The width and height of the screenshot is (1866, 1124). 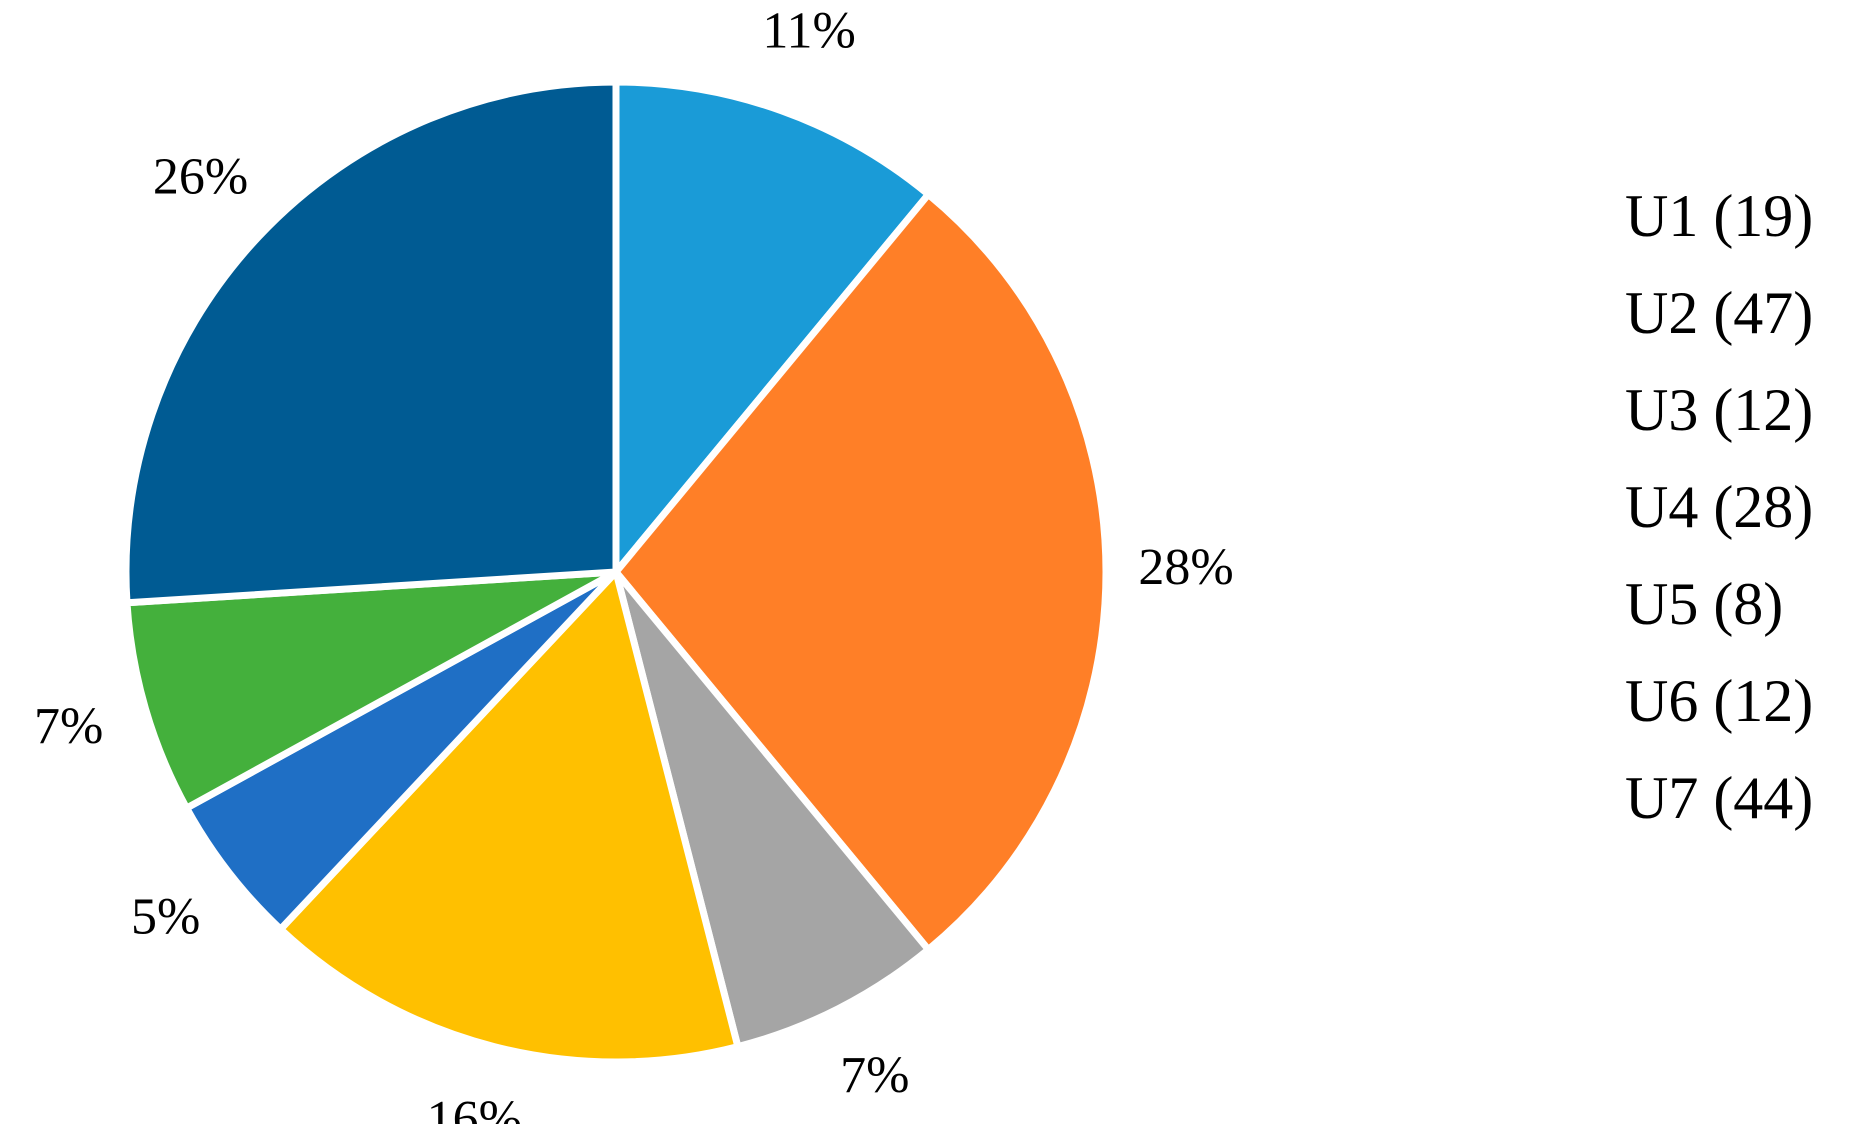 What do you see at coordinates (200, 177) in the screenshot?
I see `slice-label: 26%` at bounding box center [200, 177].